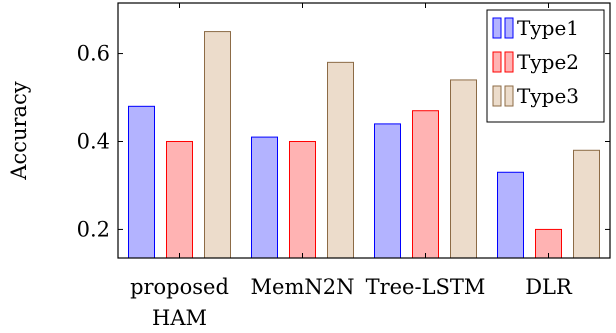 The height and width of the screenshot is (333, 616). What do you see at coordinates (93, 141) in the screenshot?
I see `y-tick-label: 0.4` at bounding box center [93, 141].